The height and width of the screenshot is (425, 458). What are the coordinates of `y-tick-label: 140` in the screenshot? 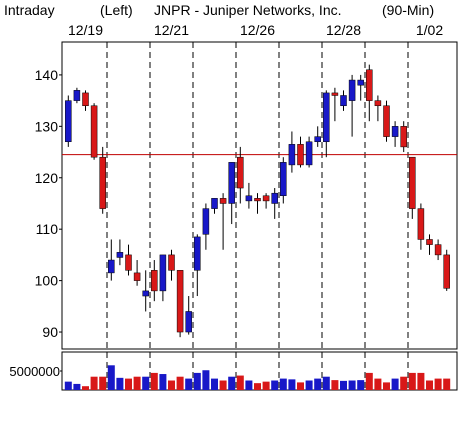 It's located at (47, 75).